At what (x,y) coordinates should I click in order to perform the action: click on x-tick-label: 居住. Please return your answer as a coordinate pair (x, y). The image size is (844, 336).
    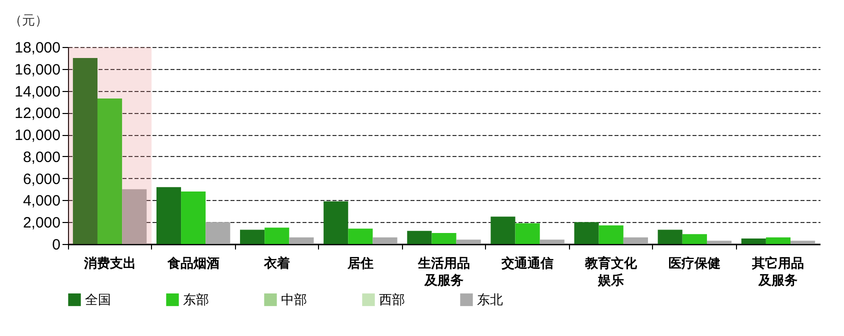
    Looking at the image, I should click on (360, 263).